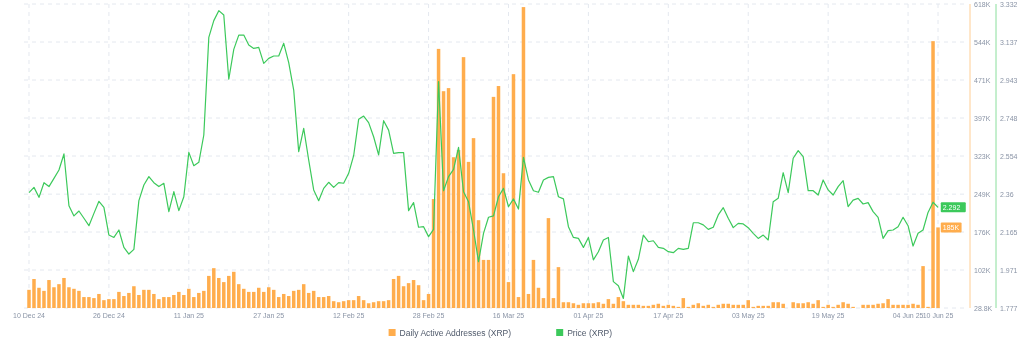 The image size is (1024, 347). I want to click on legend-label: Price (XRP), so click(590, 332).